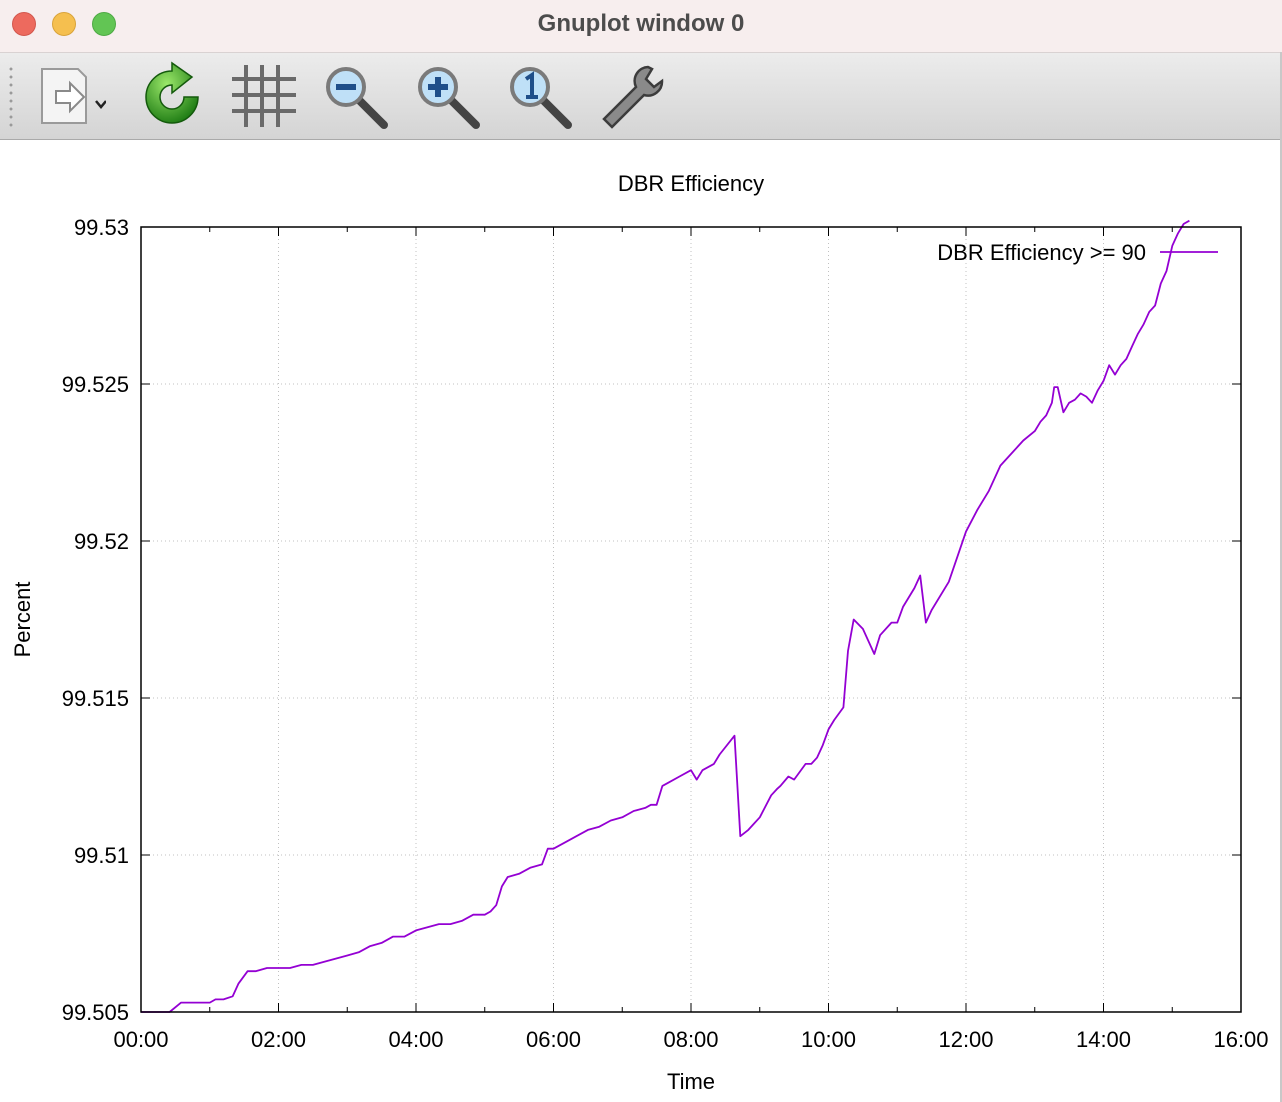  What do you see at coordinates (95, 698) in the screenshot?
I see `y-tick-label: 99.515` at bounding box center [95, 698].